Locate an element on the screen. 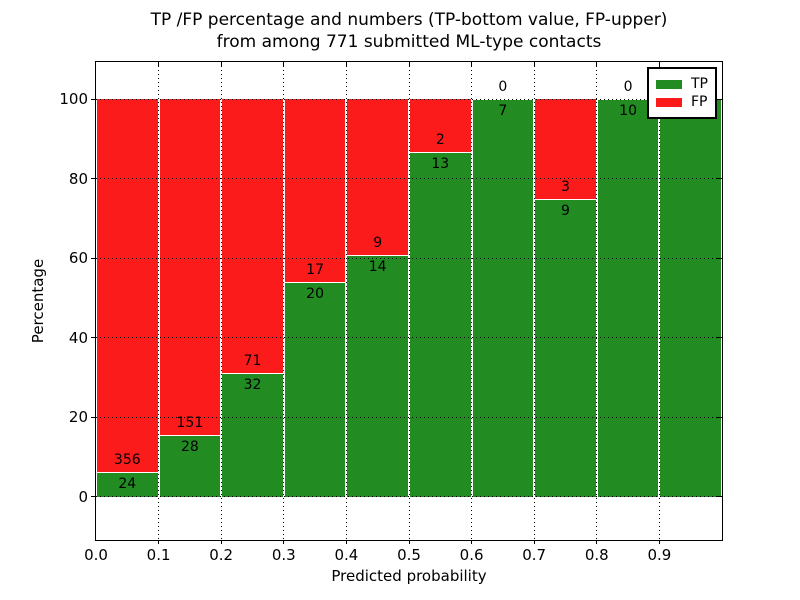 The height and width of the screenshot is (600, 800). fp-count-label: 71 is located at coordinates (252, 361).